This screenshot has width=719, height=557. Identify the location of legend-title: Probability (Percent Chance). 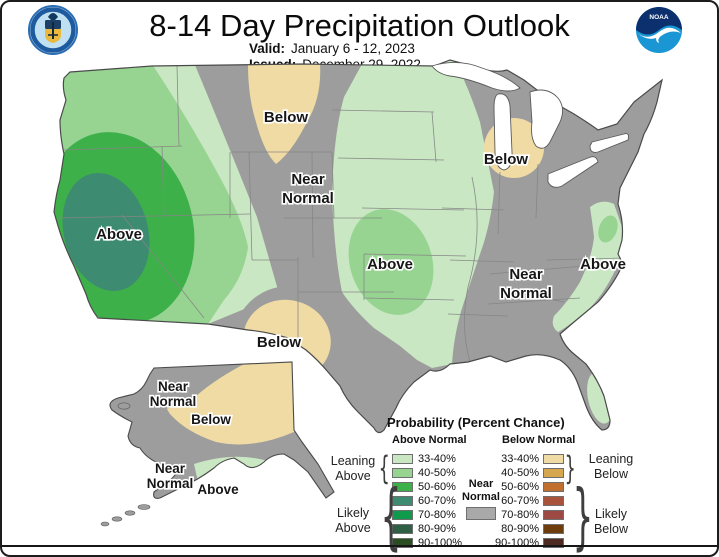
(476, 422).